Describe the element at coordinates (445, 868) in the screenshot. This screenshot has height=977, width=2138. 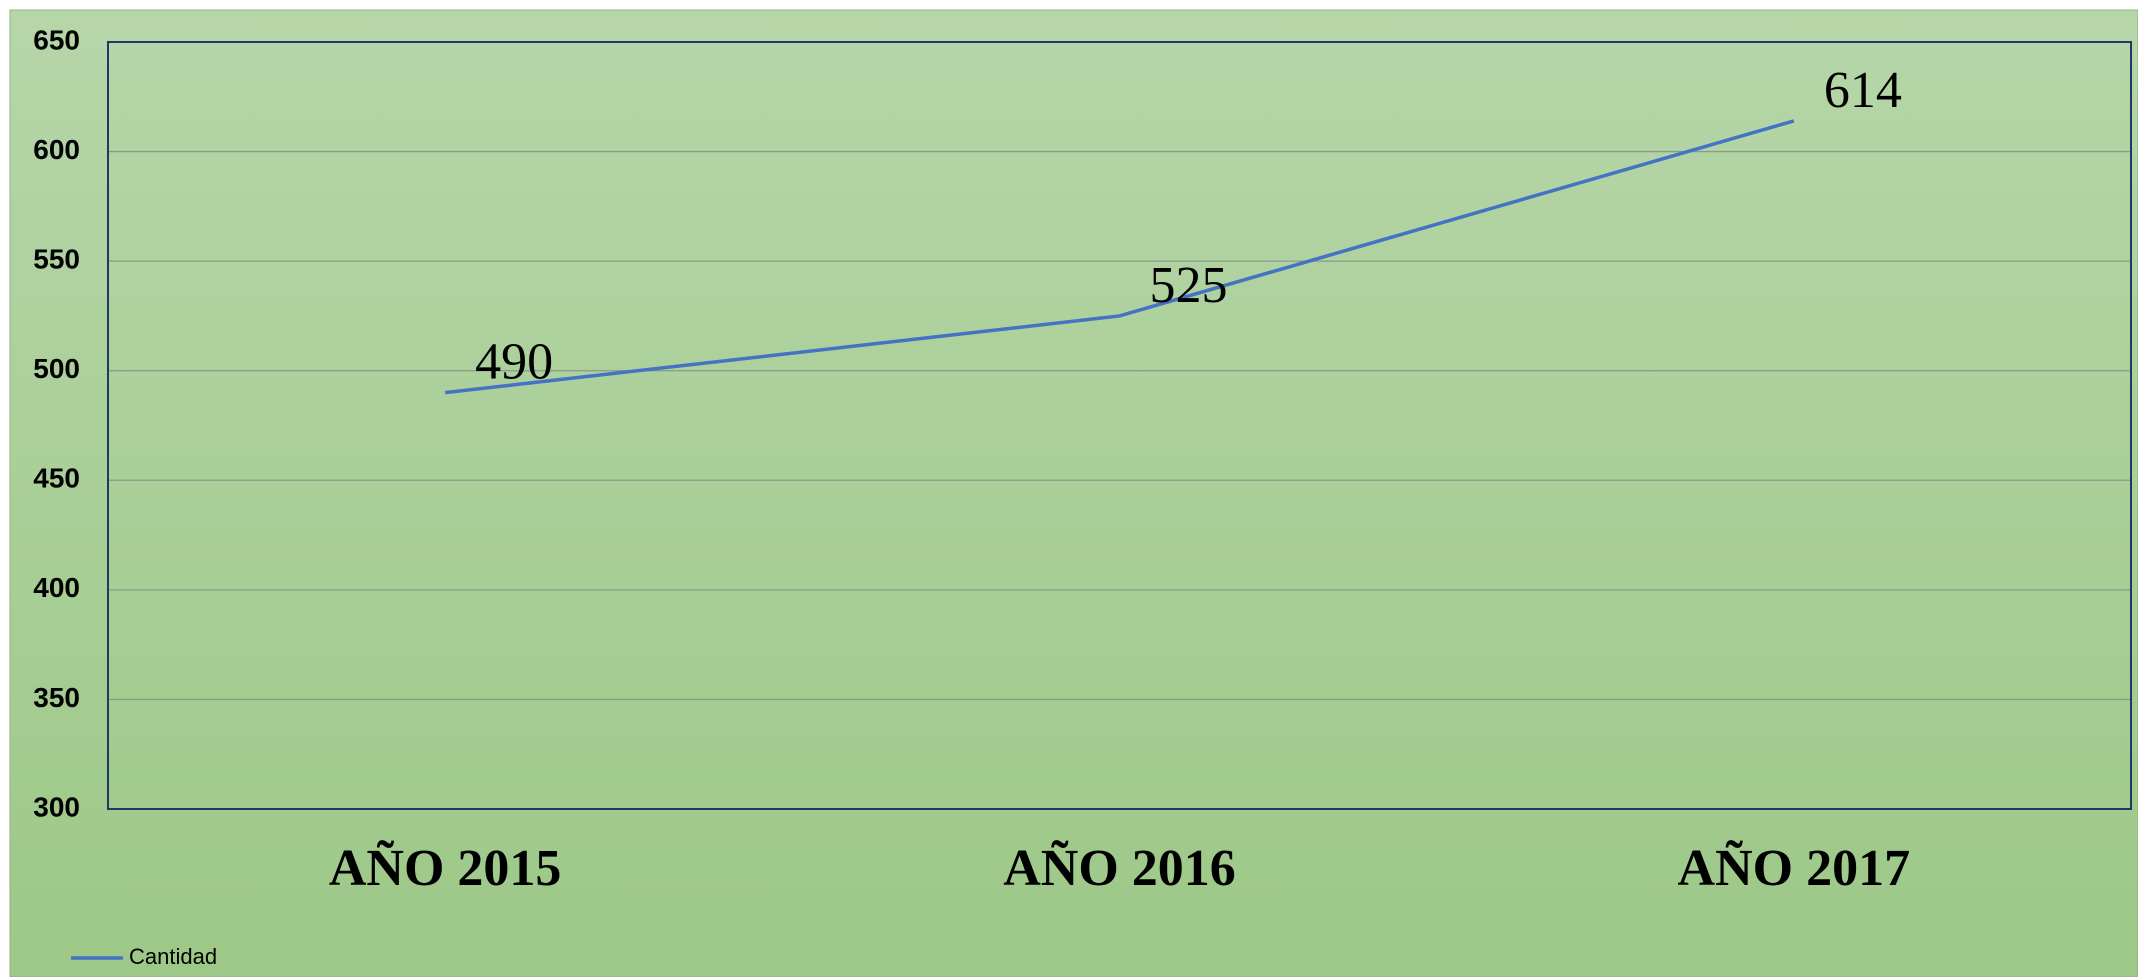
I see `x-tick-label: AÑO 2015` at that location.